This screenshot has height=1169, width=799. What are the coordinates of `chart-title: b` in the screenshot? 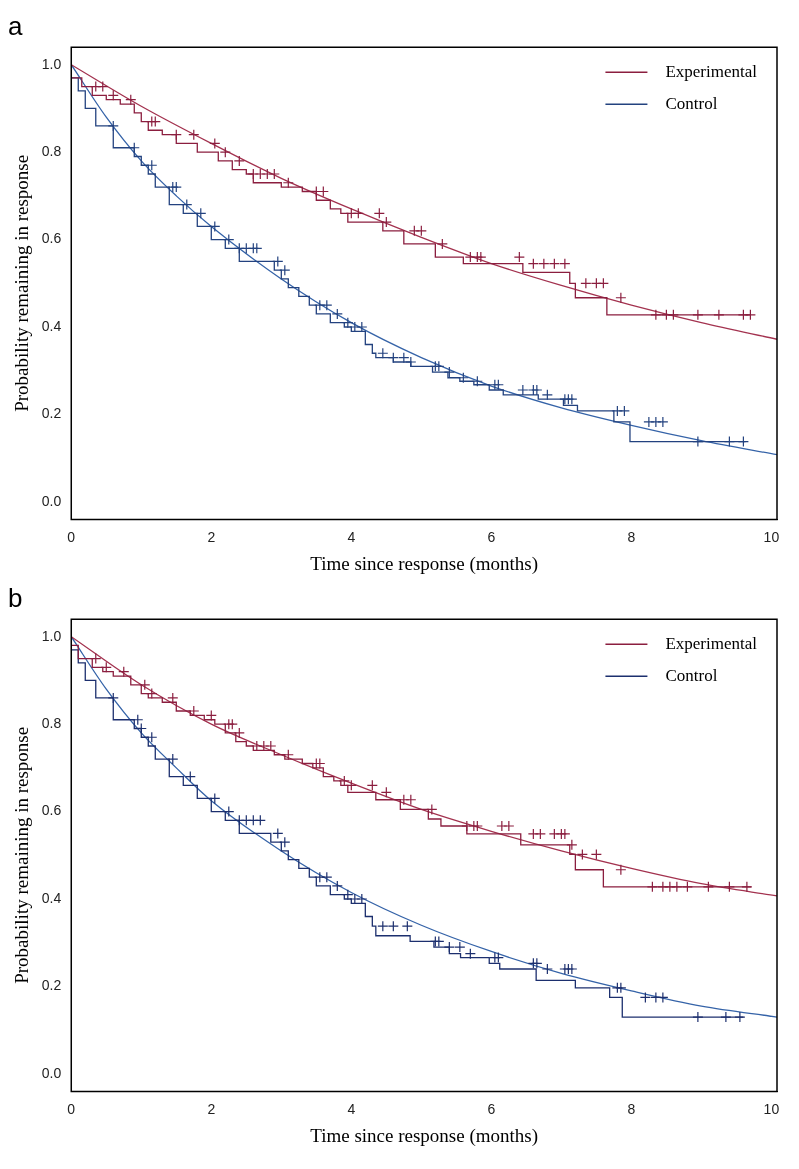 It's located at (15, 597).